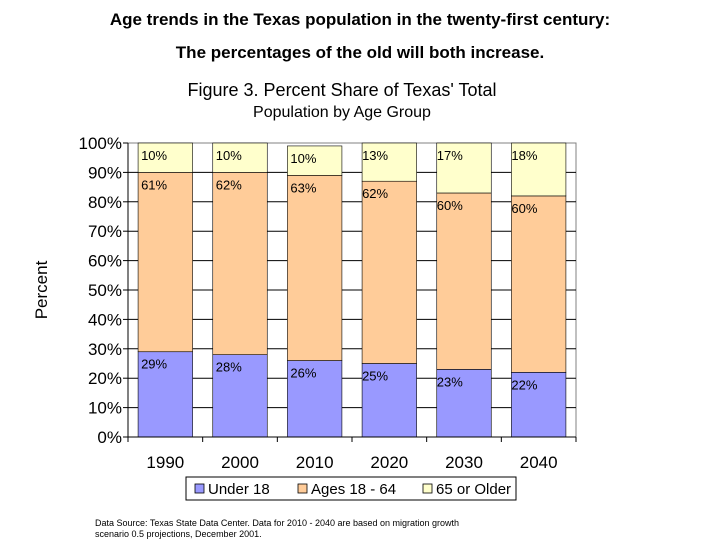  I want to click on legend-label: 65 or Older, so click(473, 489).